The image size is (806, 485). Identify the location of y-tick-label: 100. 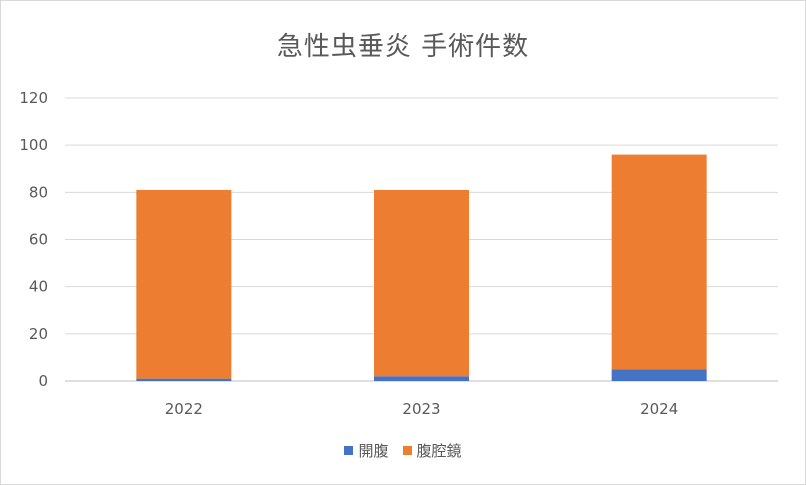
(33, 145).